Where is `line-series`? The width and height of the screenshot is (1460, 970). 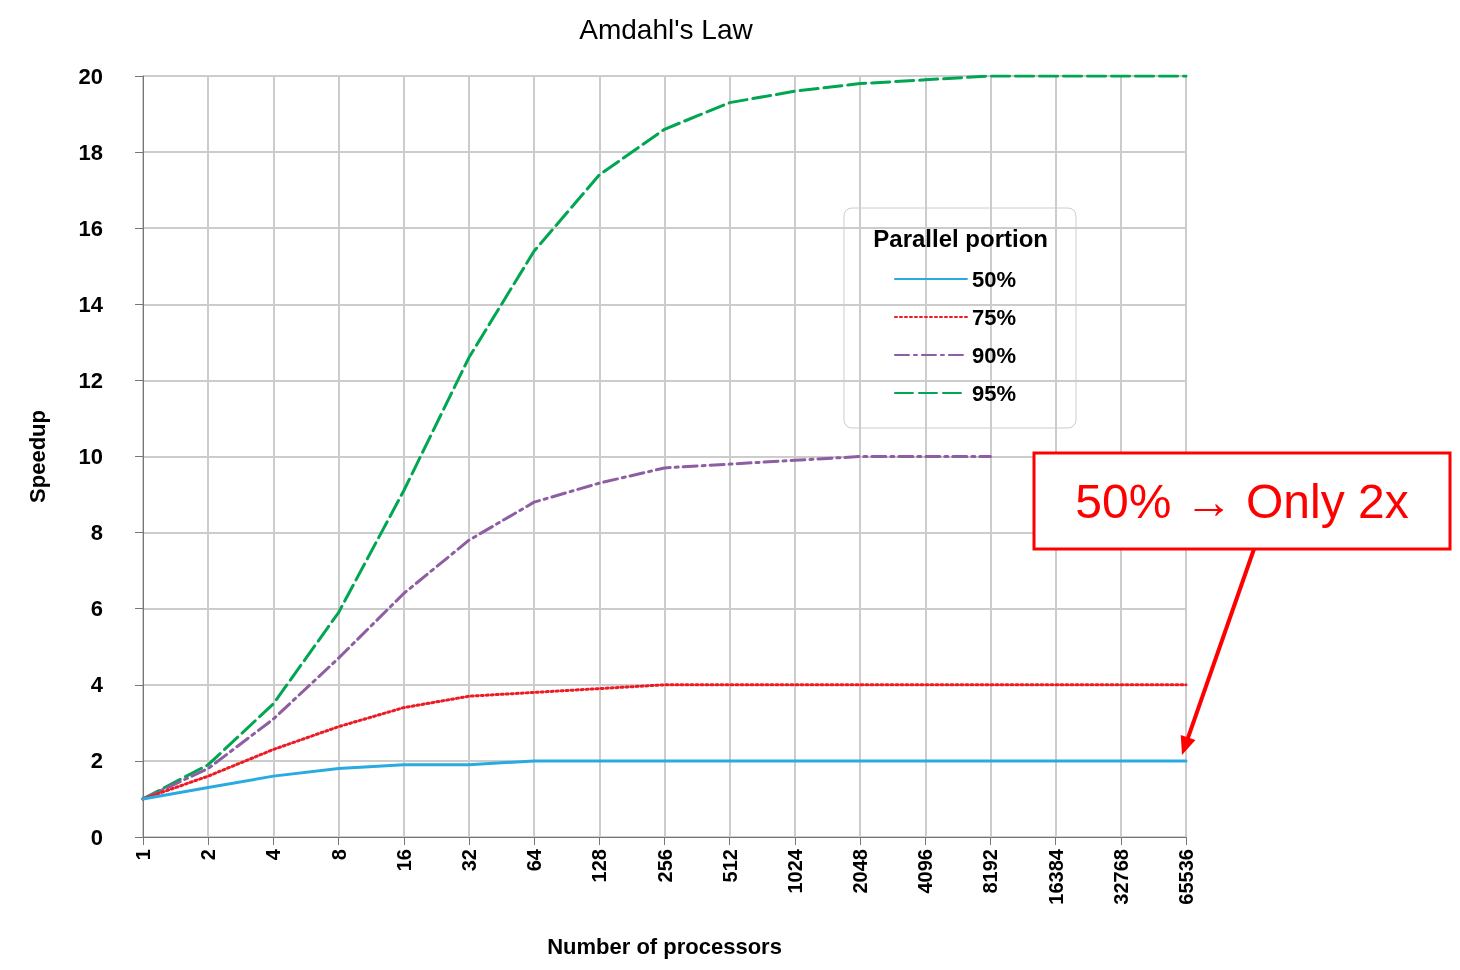
line-series is located at coordinates (664, 780).